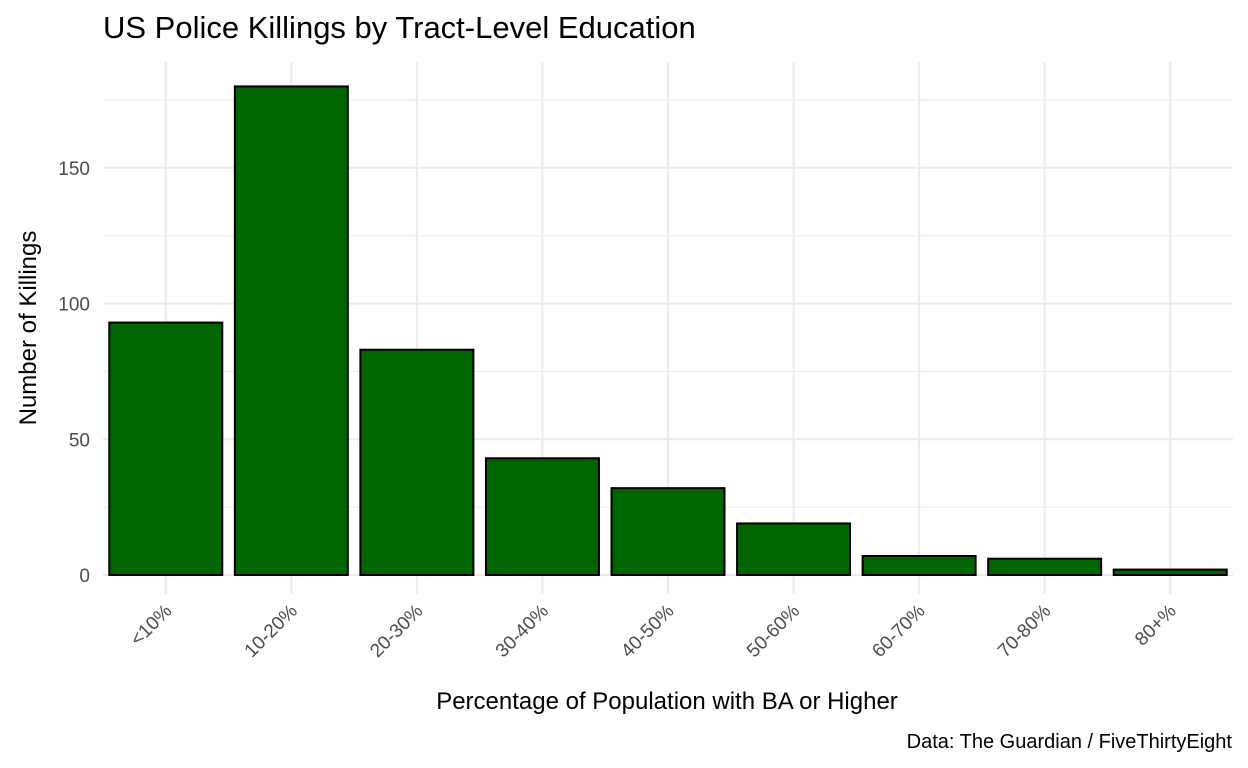 The image size is (1248, 768). I want to click on x-tick-label: 30-40%, so click(522, 631).